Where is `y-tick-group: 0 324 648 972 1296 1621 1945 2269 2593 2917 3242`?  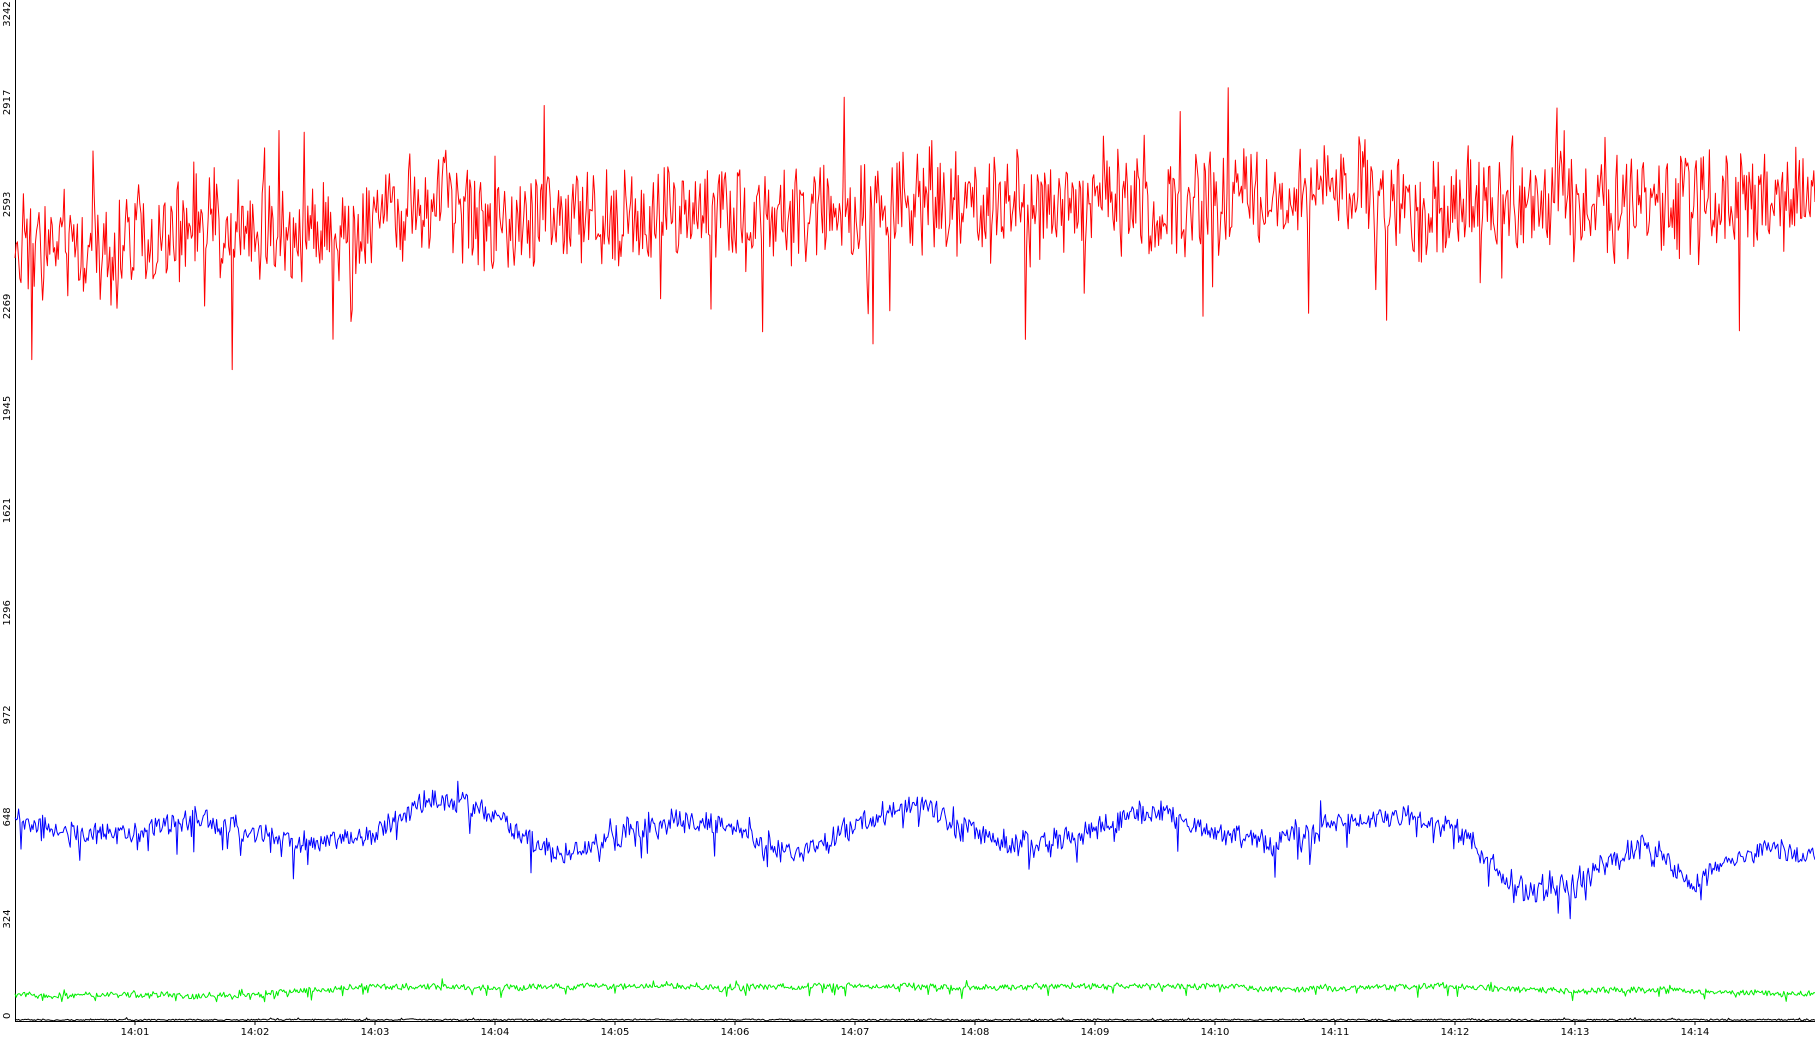 y-tick-group: 0 324 648 972 1296 1621 1945 2269 2593 2917 3242 is located at coordinates (7, 510).